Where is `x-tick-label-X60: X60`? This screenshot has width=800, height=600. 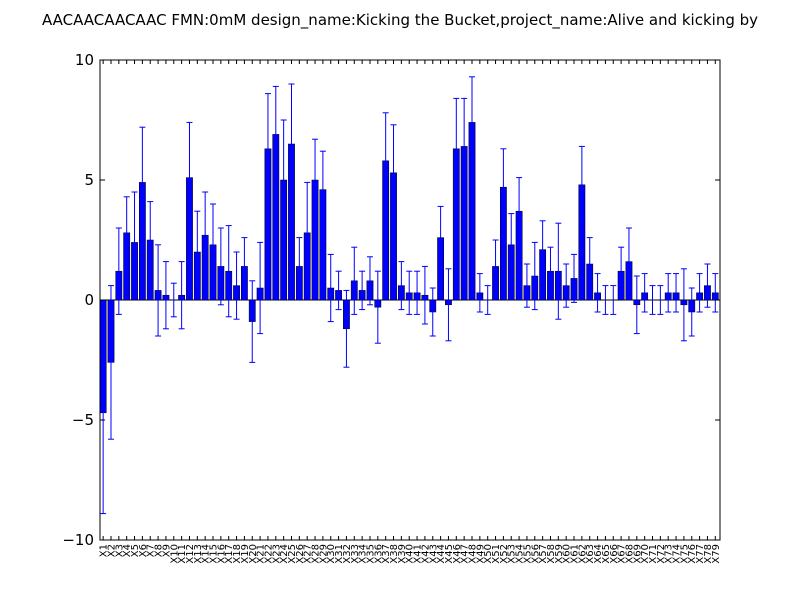
x-tick-label-X60: X60 is located at coordinates (567, 554).